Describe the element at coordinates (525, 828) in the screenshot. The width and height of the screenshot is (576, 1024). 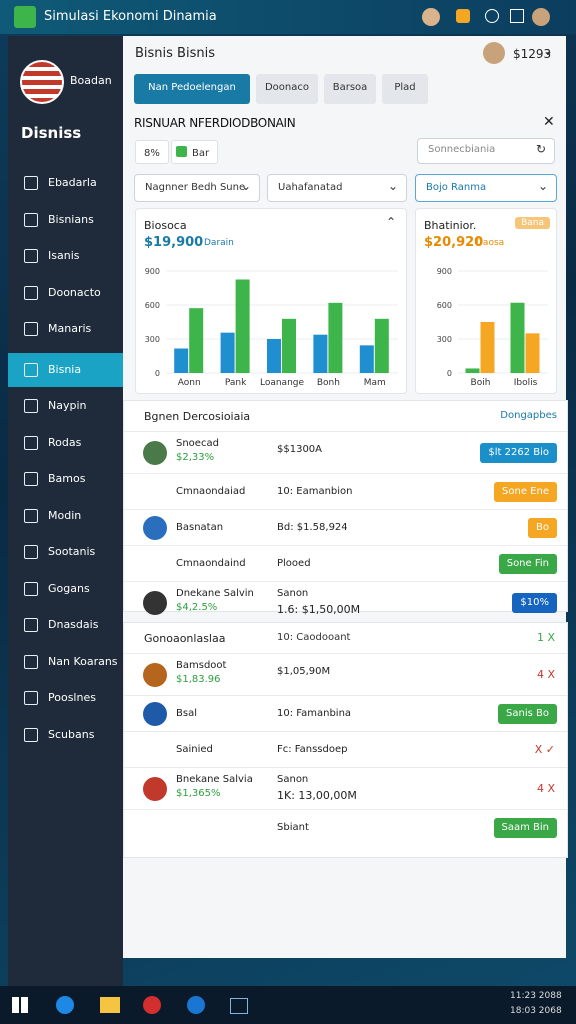
I see `row-badge: Saam Bin` at that location.